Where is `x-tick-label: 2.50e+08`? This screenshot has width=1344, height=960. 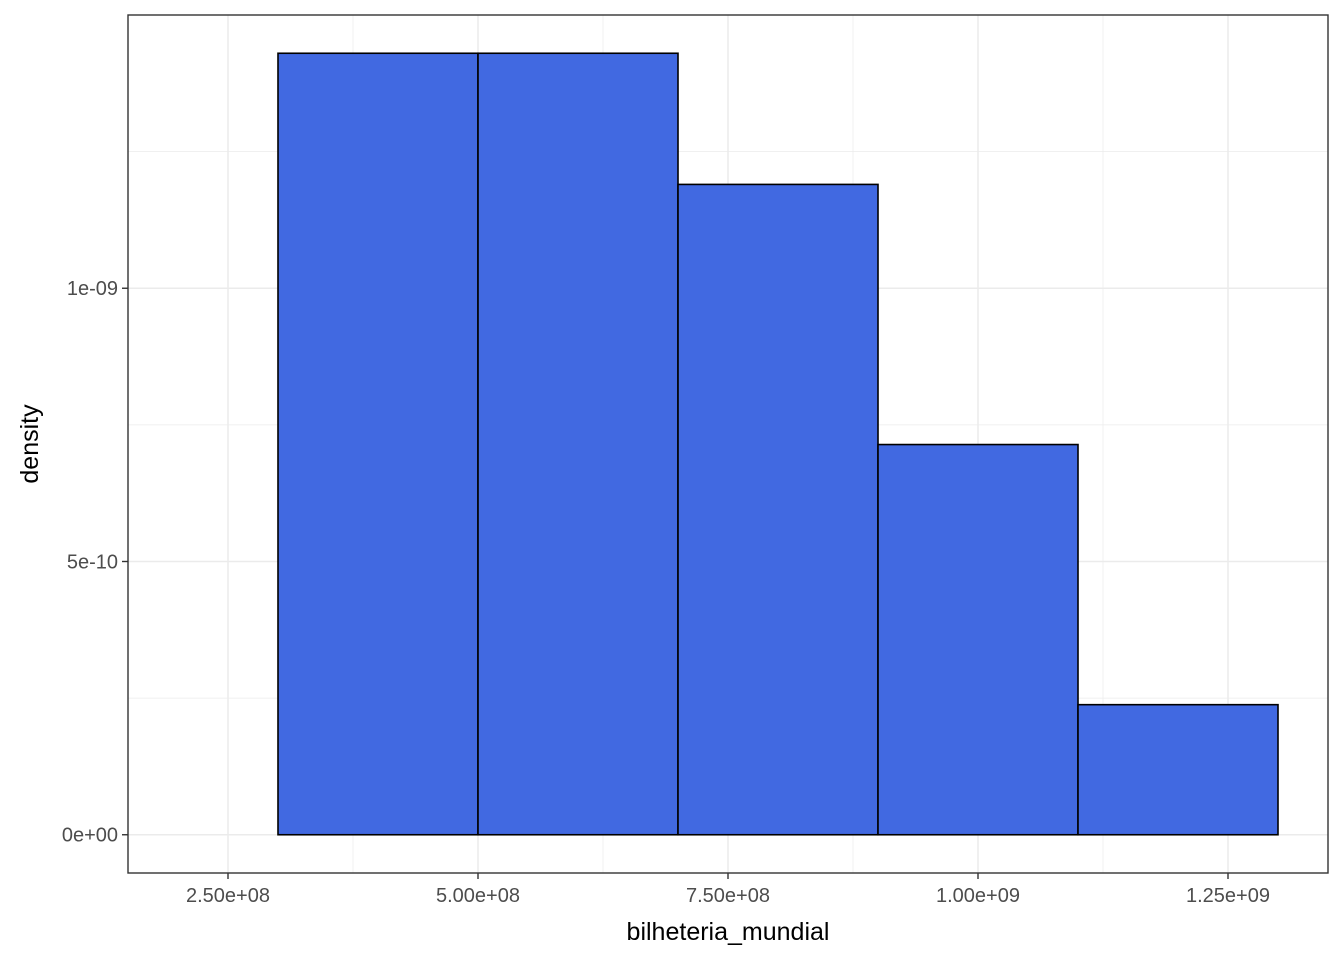 x-tick-label: 2.50e+08 is located at coordinates (228, 896).